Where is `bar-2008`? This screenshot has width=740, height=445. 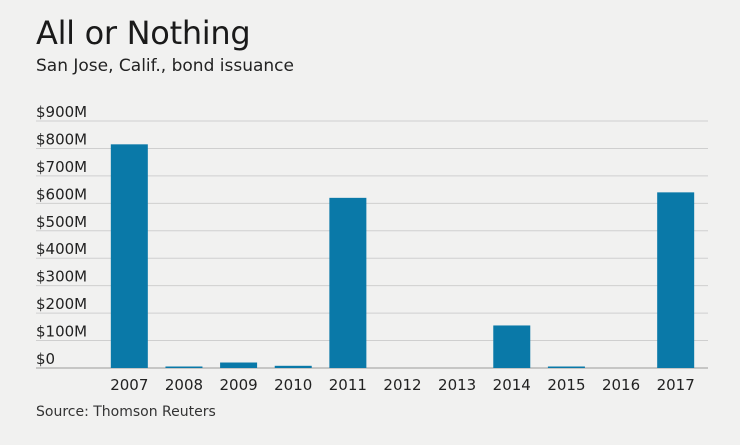
bar-2008 is located at coordinates (184, 367).